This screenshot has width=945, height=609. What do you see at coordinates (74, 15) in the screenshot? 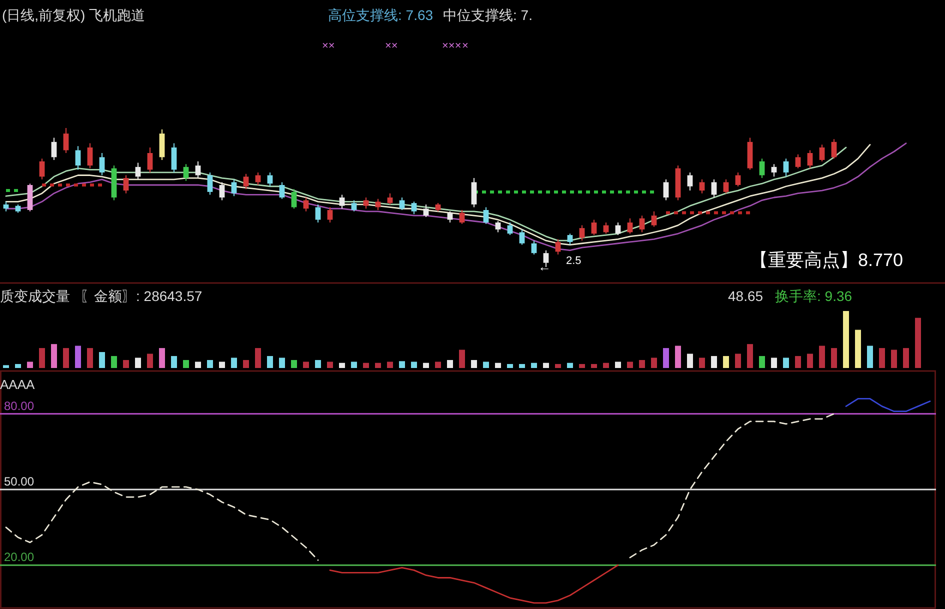
I see `title: (日线,前复权) 飞机跑道` at bounding box center [74, 15].